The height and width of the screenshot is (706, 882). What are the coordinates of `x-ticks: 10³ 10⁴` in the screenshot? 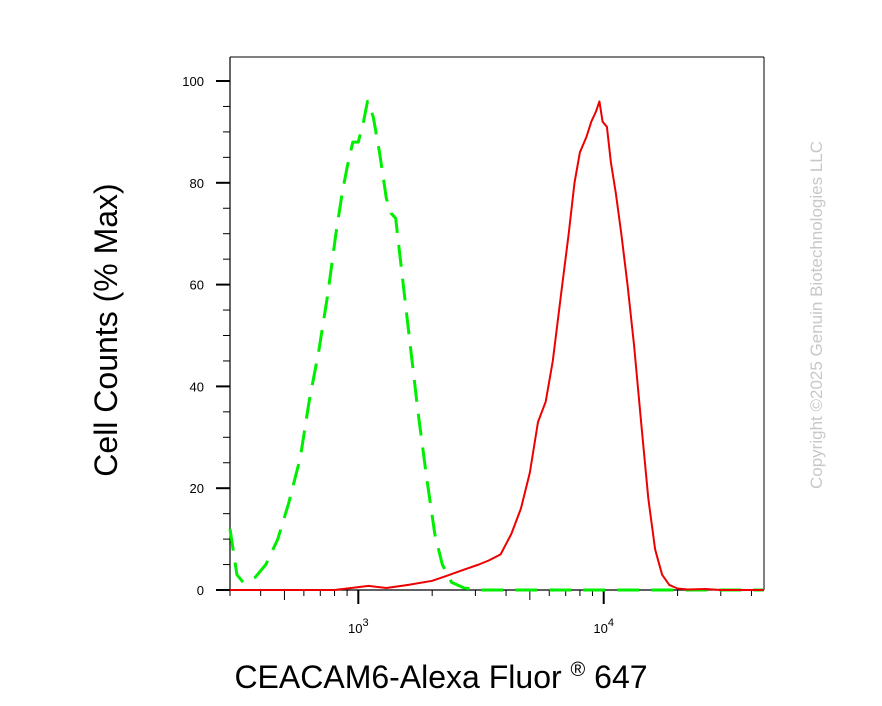 It's located at (490, 613).